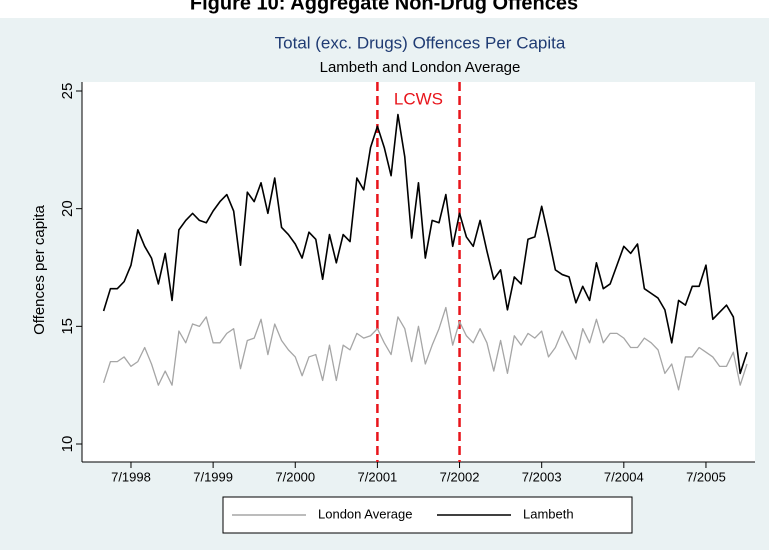 The image size is (769, 550). Describe the element at coordinates (460, 476) in the screenshot. I see `x-tick-label: 7/2002` at that location.